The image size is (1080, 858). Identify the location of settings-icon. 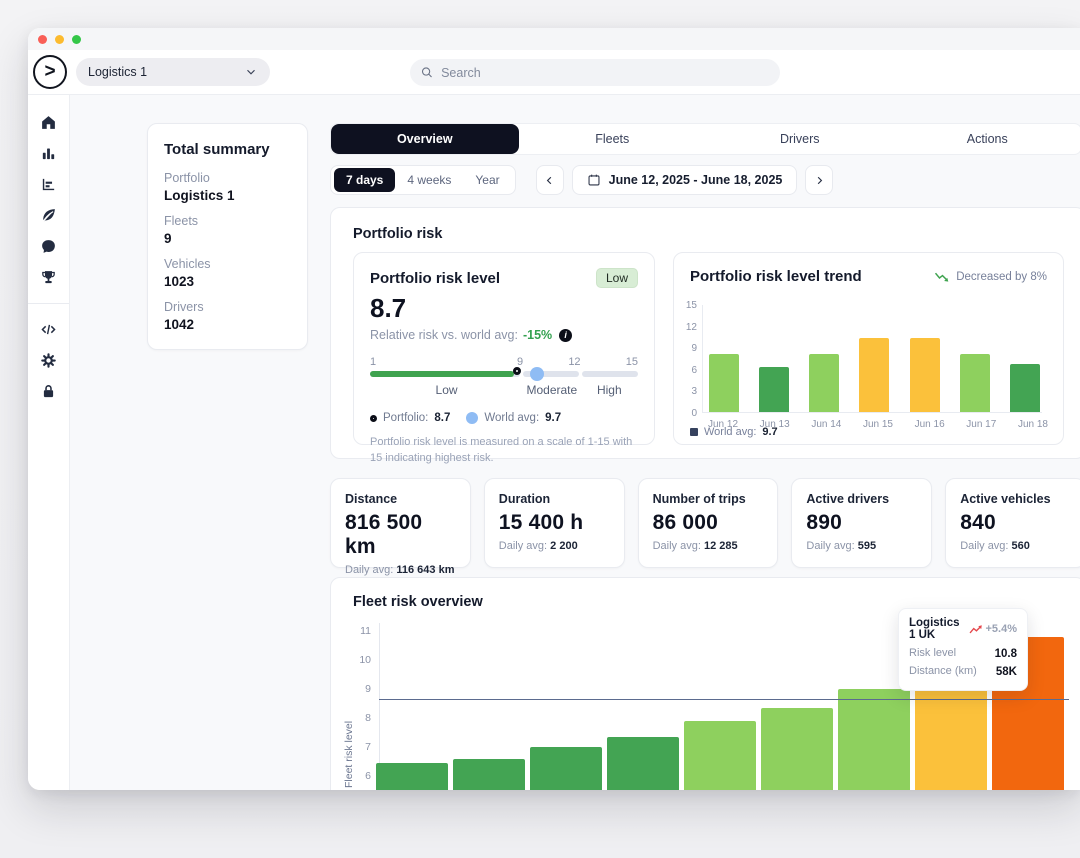
(48, 360).